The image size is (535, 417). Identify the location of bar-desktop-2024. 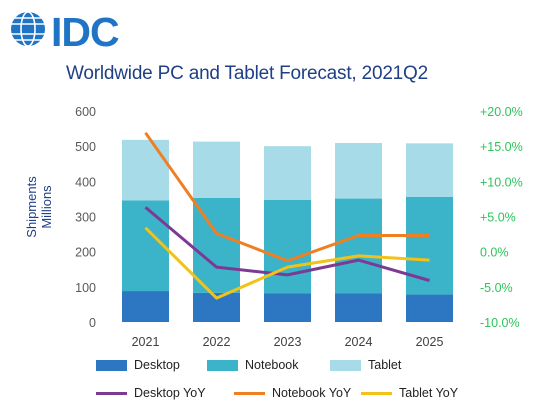
(358, 307).